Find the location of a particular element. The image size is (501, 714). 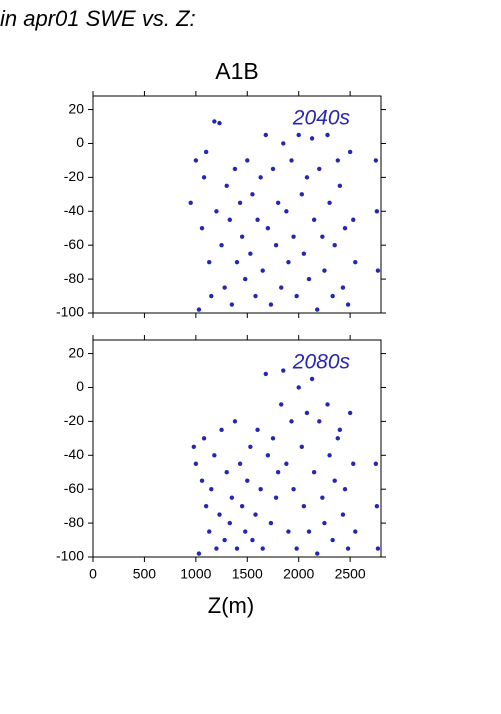

x-tick-label: 2500 is located at coordinates (350, 574).